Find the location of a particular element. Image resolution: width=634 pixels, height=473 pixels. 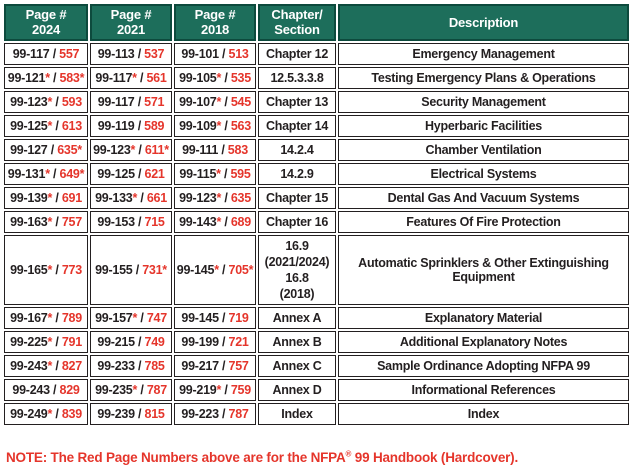

chapter-section-cell: Annex C is located at coordinates (297, 365).